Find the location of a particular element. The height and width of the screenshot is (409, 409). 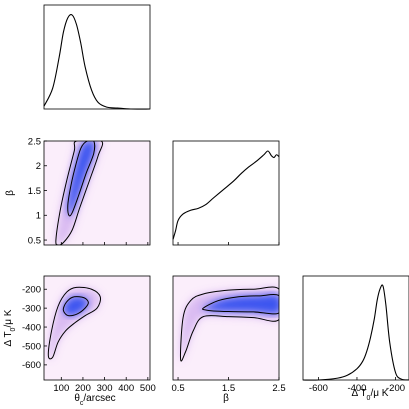

x-tick-label-beta: 1.5 is located at coordinates (228, 388).